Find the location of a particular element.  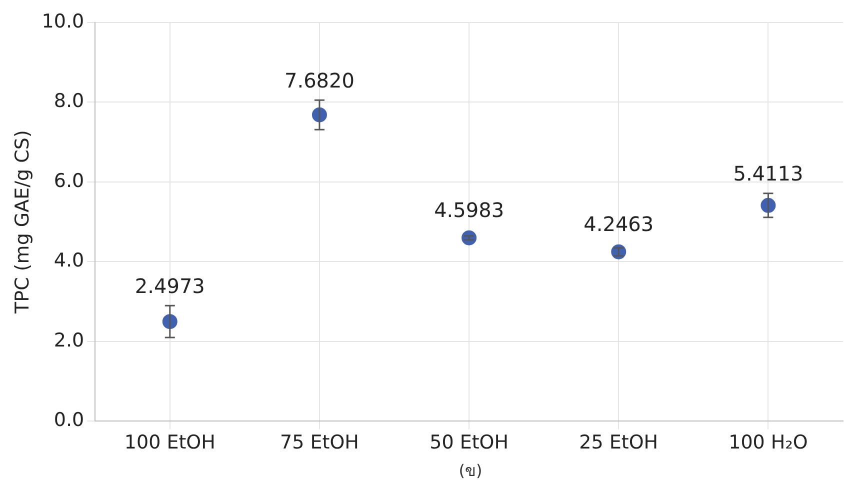

y-tick-label: 2.0 is located at coordinates (69, 340).